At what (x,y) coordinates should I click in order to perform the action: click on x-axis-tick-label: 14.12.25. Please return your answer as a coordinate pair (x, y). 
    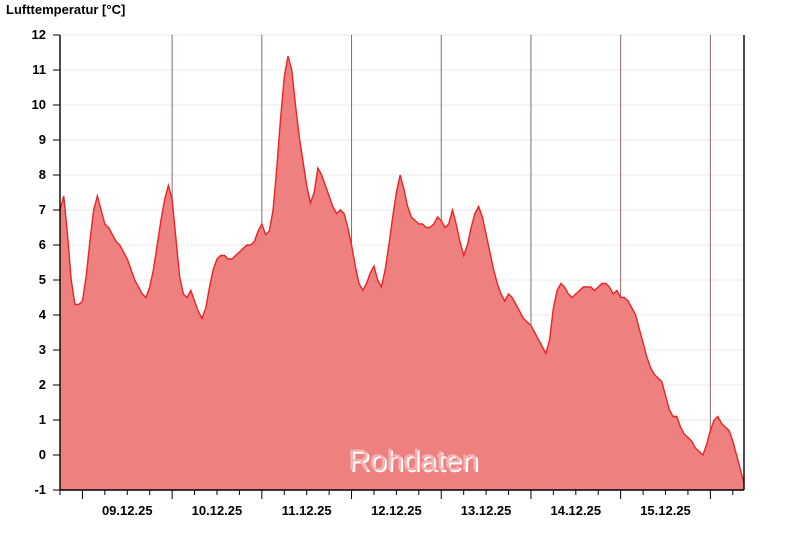
    Looking at the image, I should click on (576, 510).